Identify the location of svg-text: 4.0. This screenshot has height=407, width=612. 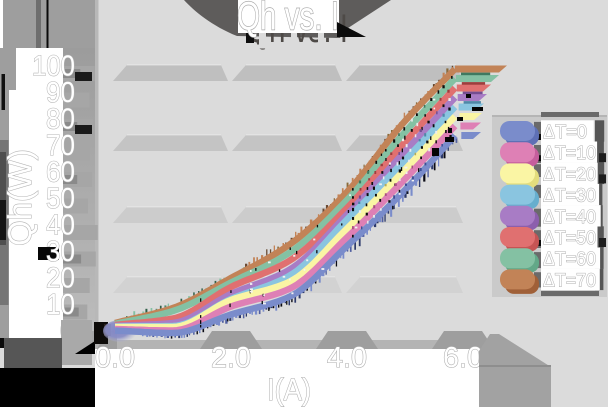
(347, 358).